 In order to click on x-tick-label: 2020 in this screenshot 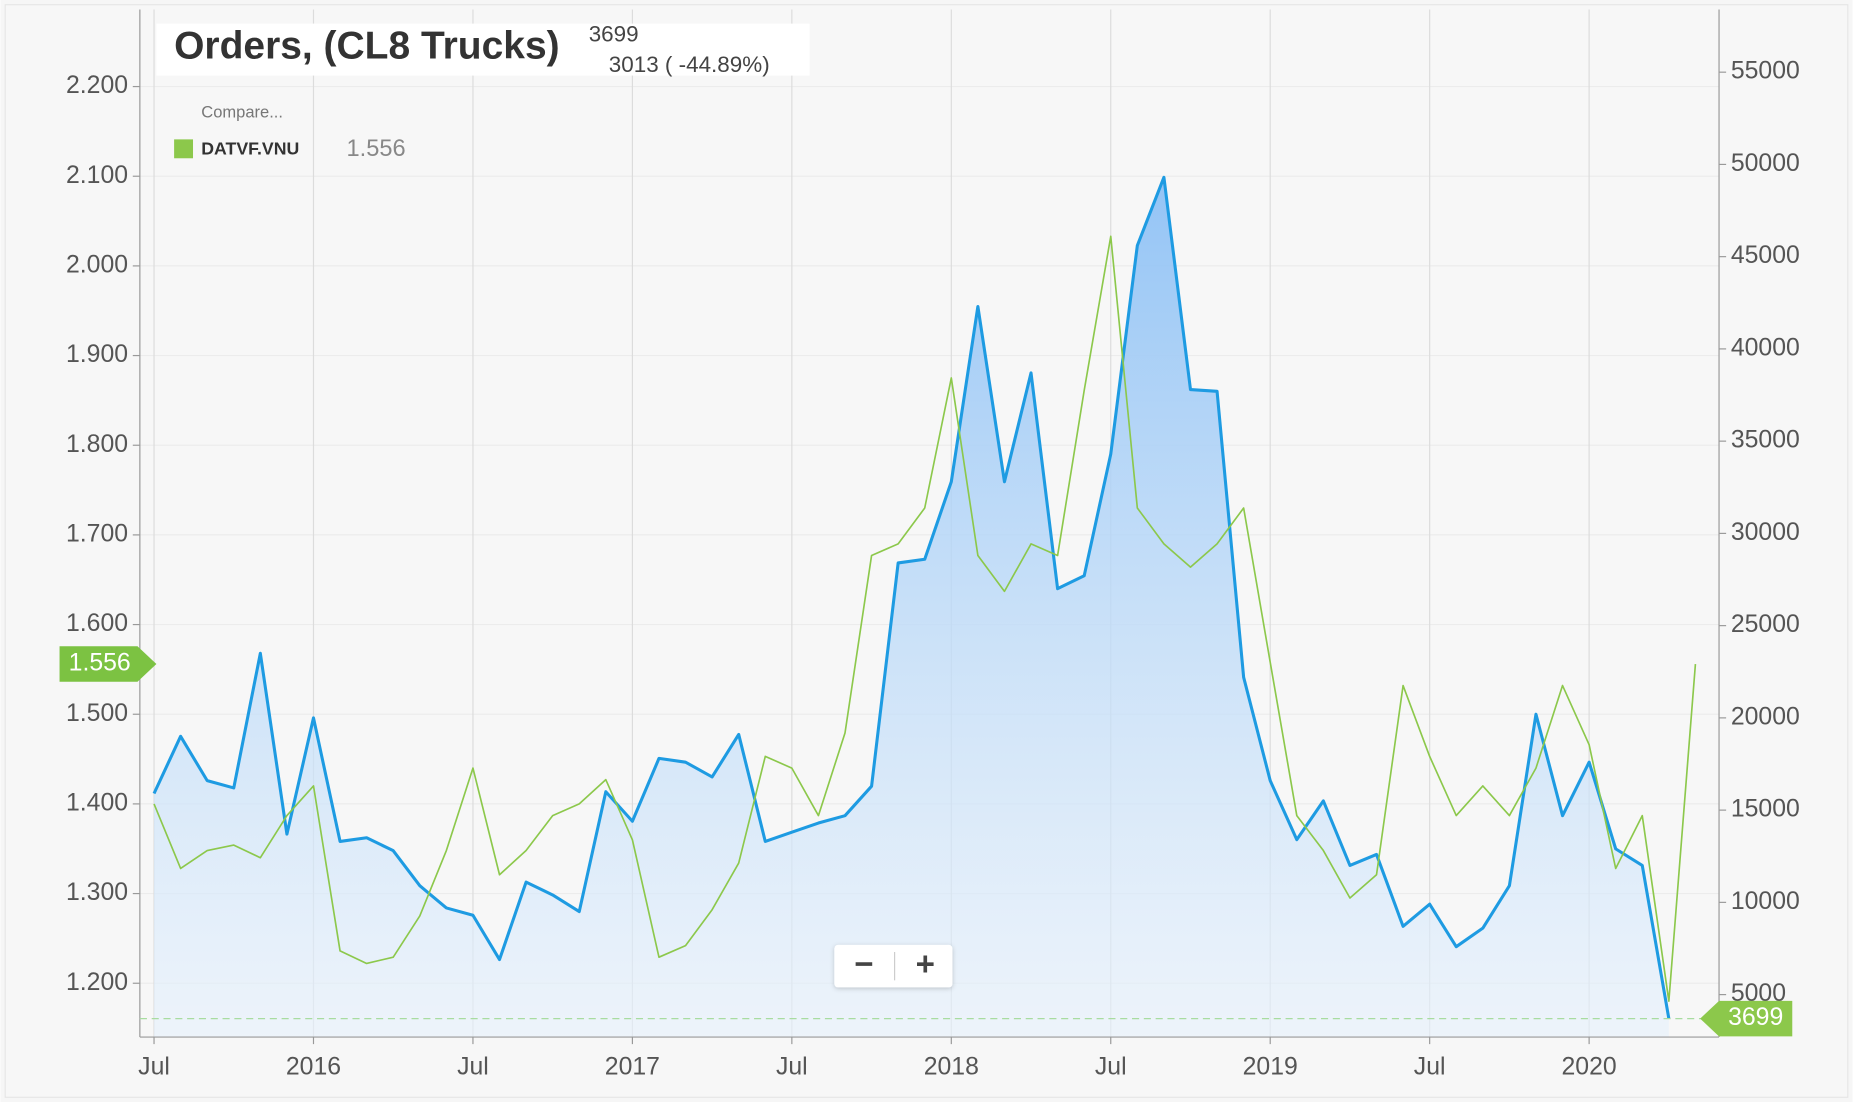, I will do `click(1589, 1066)`.